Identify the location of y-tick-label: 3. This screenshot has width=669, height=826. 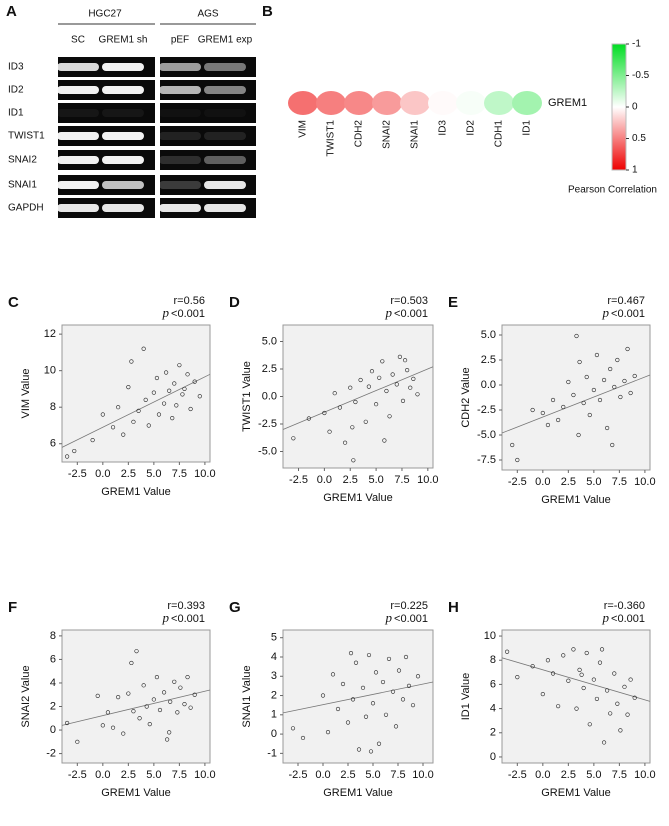
(274, 676).